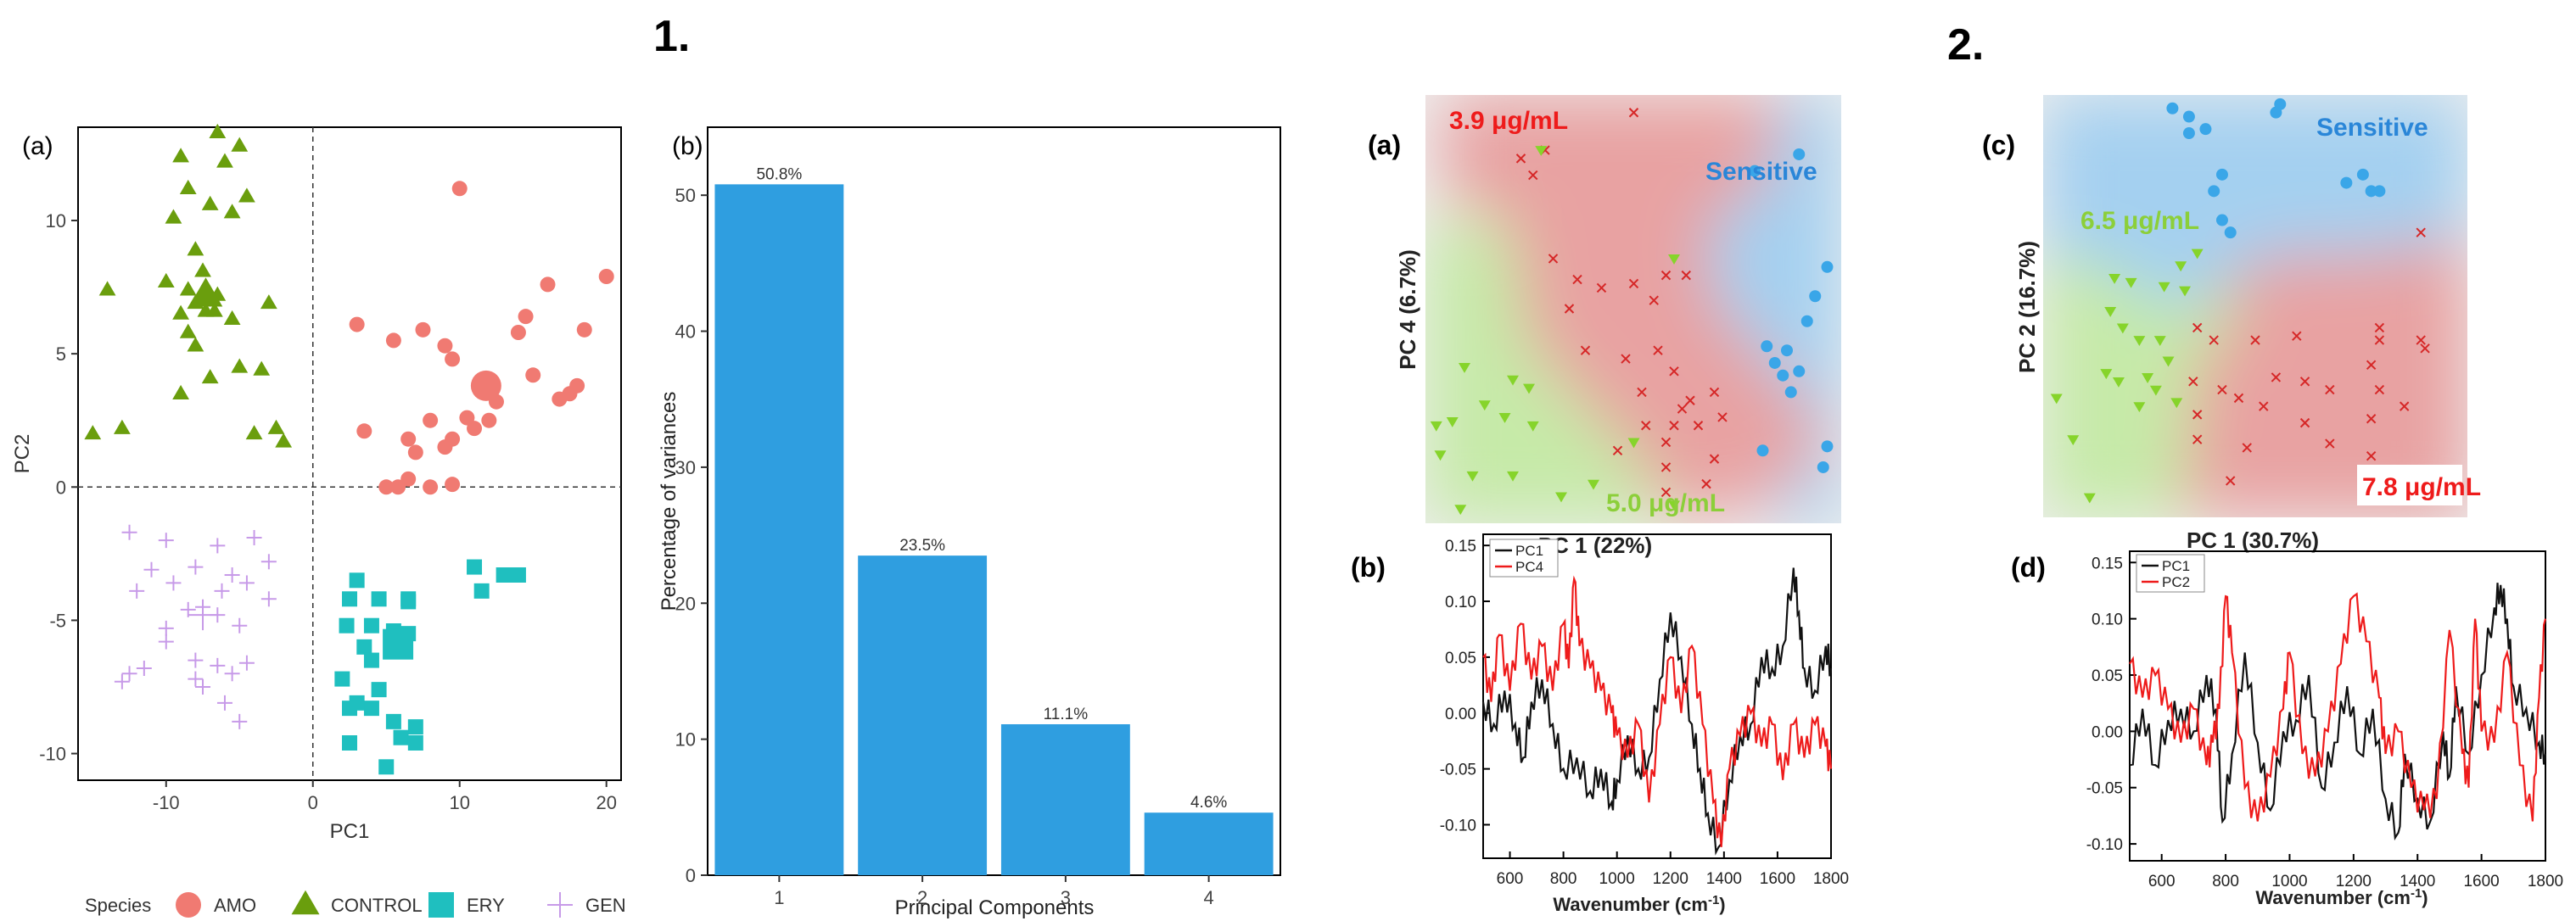 The width and height of the screenshot is (2576, 921). Describe the element at coordinates (691, 875) in the screenshot. I see `y-tick-label: 0` at that location.